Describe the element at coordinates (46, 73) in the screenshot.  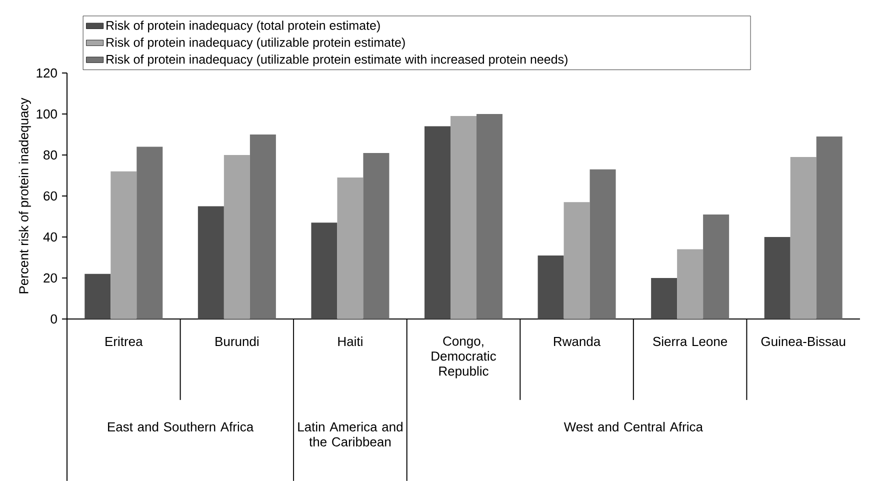
I see `y-tick-label: 120` at that location.